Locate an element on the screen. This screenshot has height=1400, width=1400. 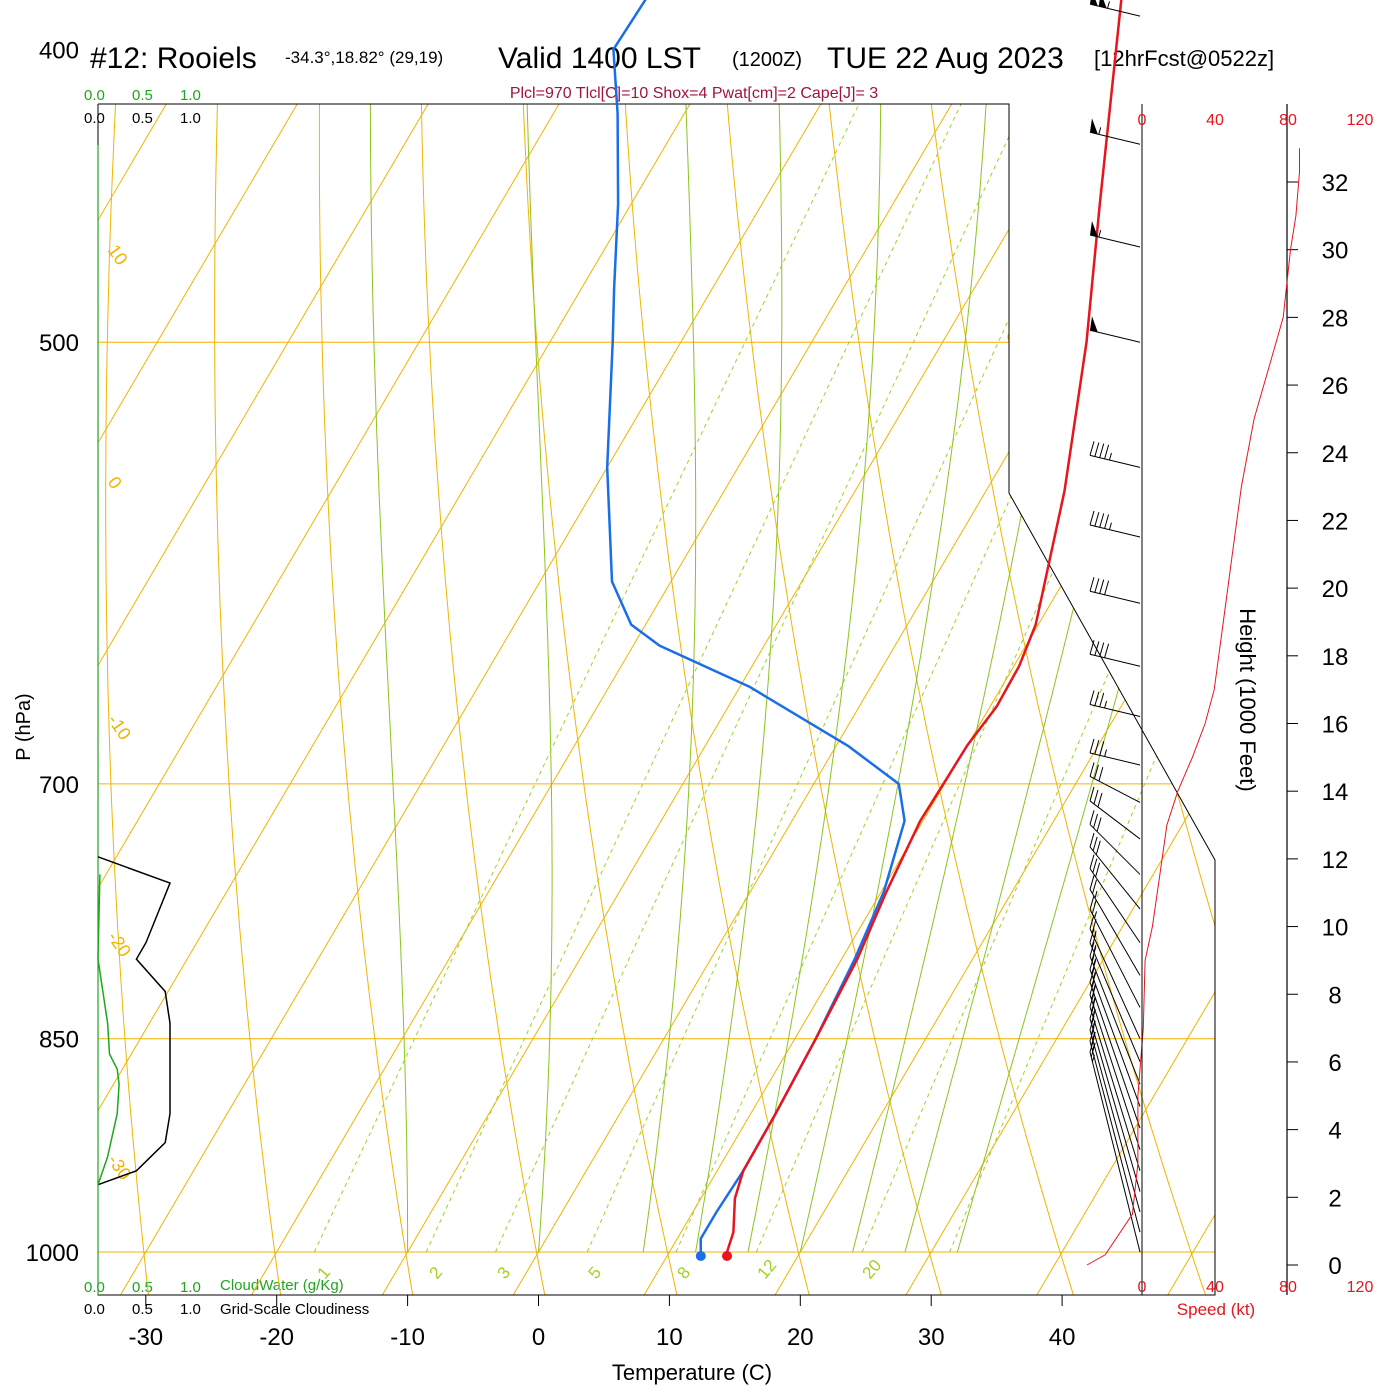
speed-tick-label-top: 40 is located at coordinates (1215, 120).